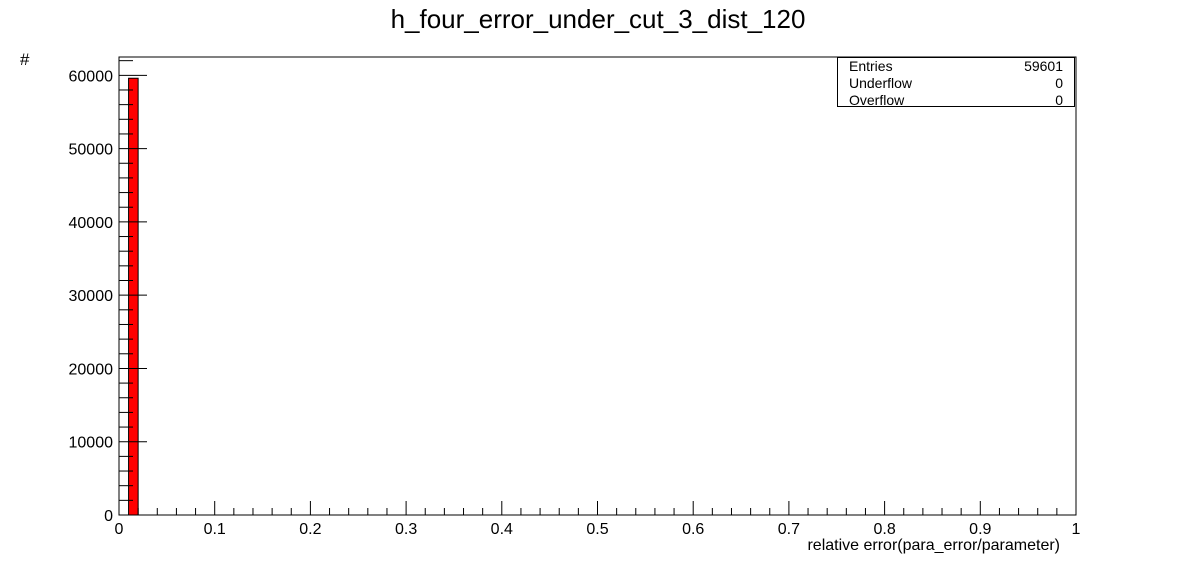  What do you see at coordinates (1043, 66) in the screenshot?
I see `stats-entries-value: 59601` at bounding box center [1043, 66].